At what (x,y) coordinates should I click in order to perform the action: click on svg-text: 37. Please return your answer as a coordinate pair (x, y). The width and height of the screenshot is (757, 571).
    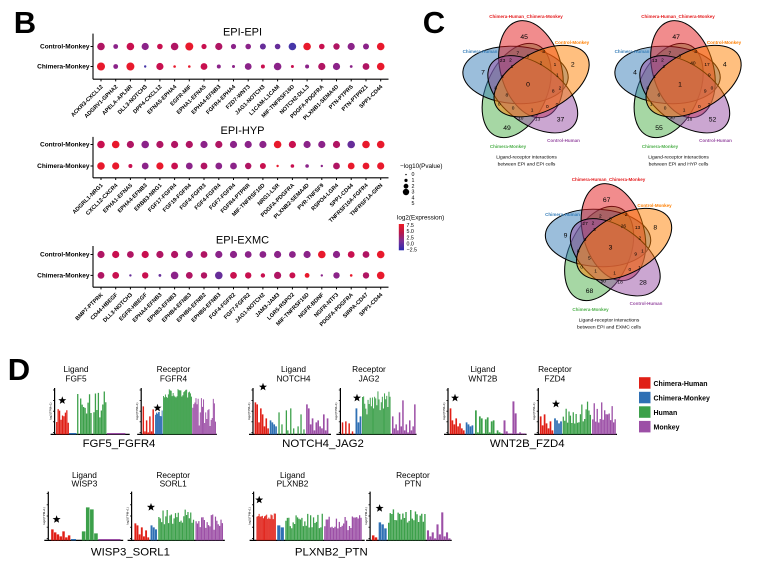
    Looking at the image, I should click on (561, 120).